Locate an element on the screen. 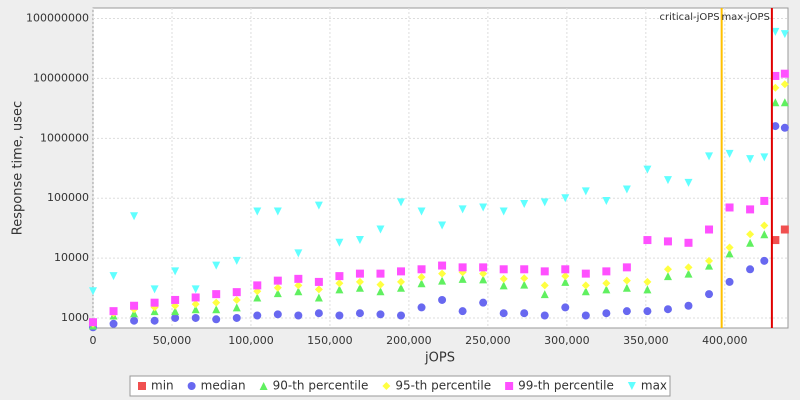 This screenshot has height=400, width=800. x-tick-label: 300,000 is located at coordinates (567, 340).